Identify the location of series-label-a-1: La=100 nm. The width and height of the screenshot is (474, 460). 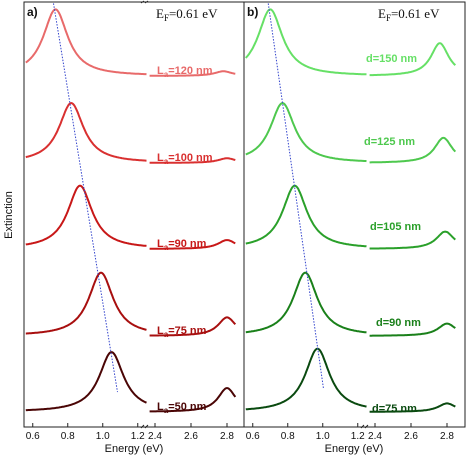
(185, 159).